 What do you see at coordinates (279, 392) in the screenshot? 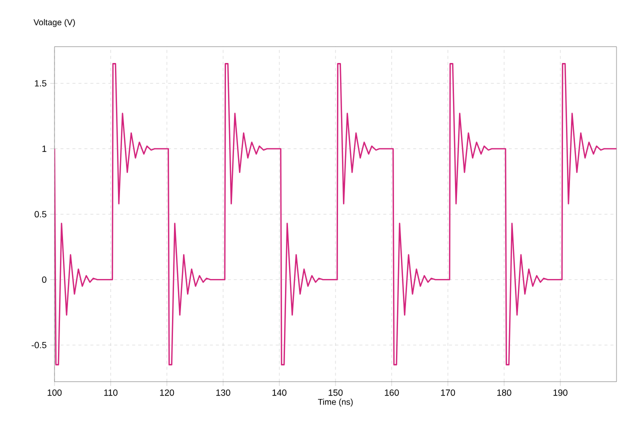
I see `x-tick-label: 140` at bounding box center [279, 392].